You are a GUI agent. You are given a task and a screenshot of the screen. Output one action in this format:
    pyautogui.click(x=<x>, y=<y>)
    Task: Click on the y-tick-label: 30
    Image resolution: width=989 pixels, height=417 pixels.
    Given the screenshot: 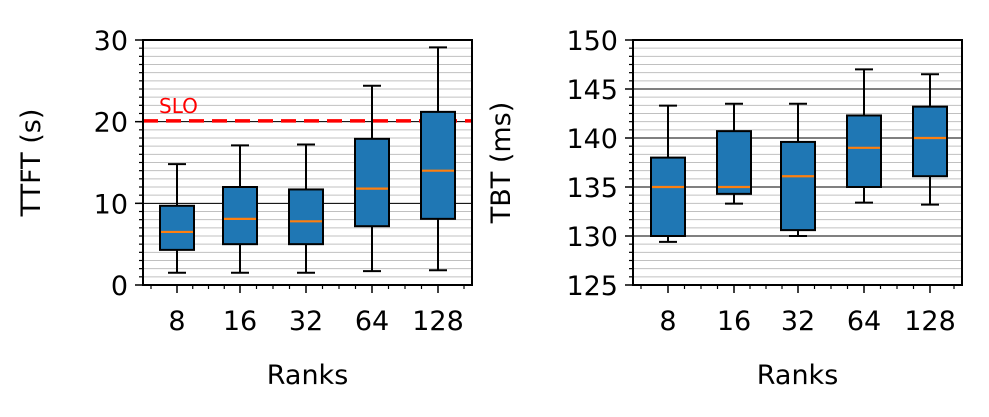 What is the action you would take?
    pyautogui.click(x=111, y=41)
    